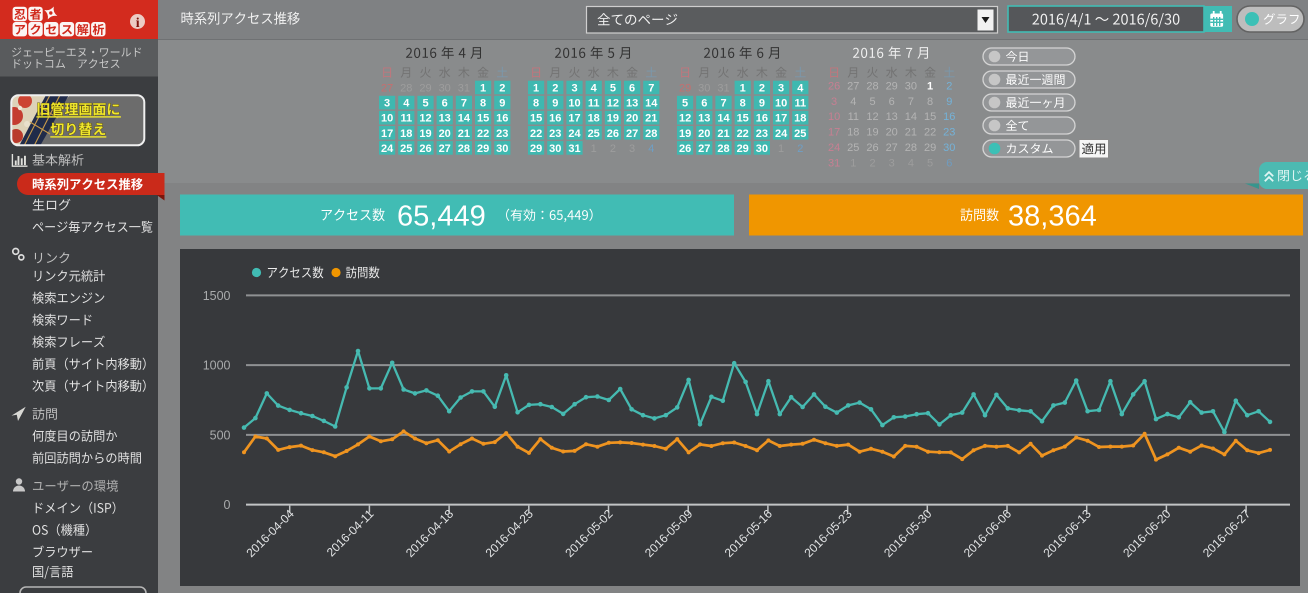 This screenshot has height=593, width=1308. What do you see at coordinates (1052, 217) in the screenshot?
I see `svg-text: 38,364` at bounding box center [1052, 217].